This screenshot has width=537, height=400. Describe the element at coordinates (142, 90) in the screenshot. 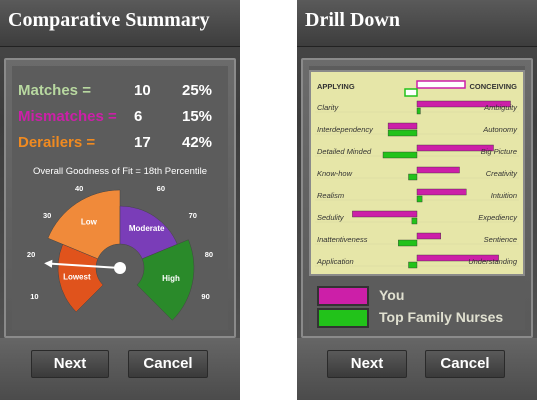

I see `stat-count: 10` at that location.